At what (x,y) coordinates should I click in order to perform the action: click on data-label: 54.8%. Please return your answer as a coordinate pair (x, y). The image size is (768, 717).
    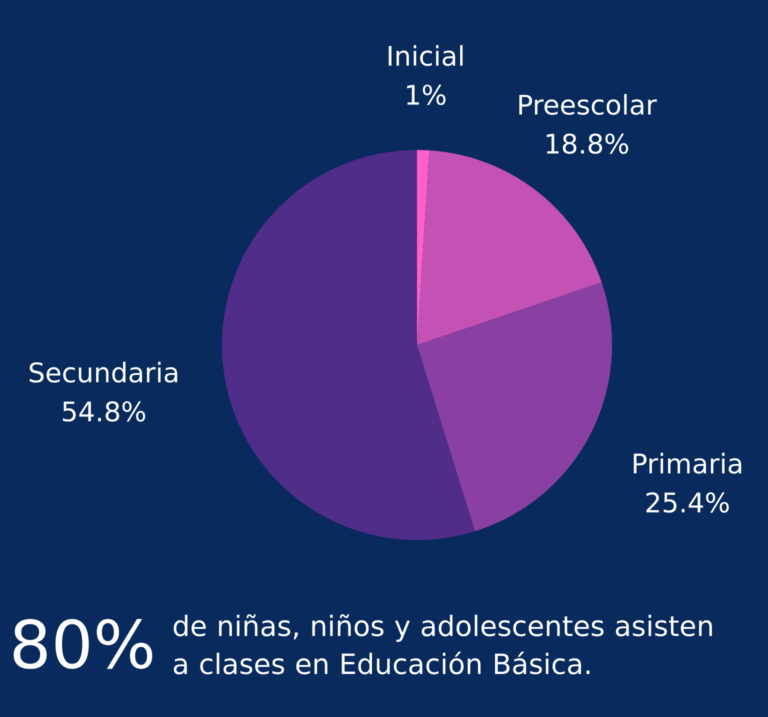
    Looking at the image, I should click on (104, 411).